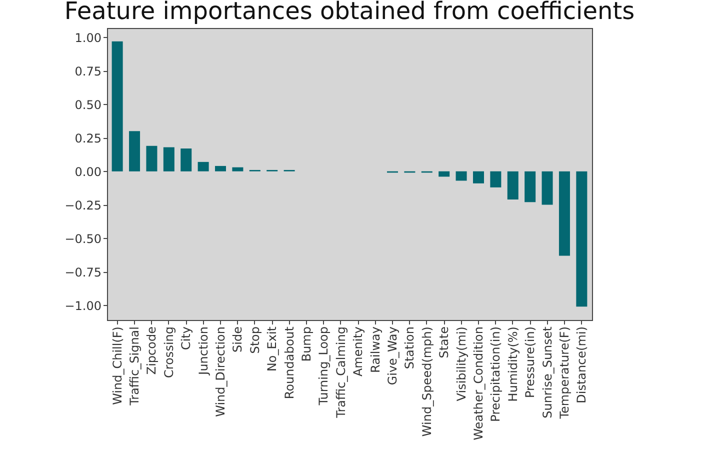 Image resolution: width=707 pixels, height=459 pixels. I want to click on x-tick-label: No_Exit, so click(272, 349).